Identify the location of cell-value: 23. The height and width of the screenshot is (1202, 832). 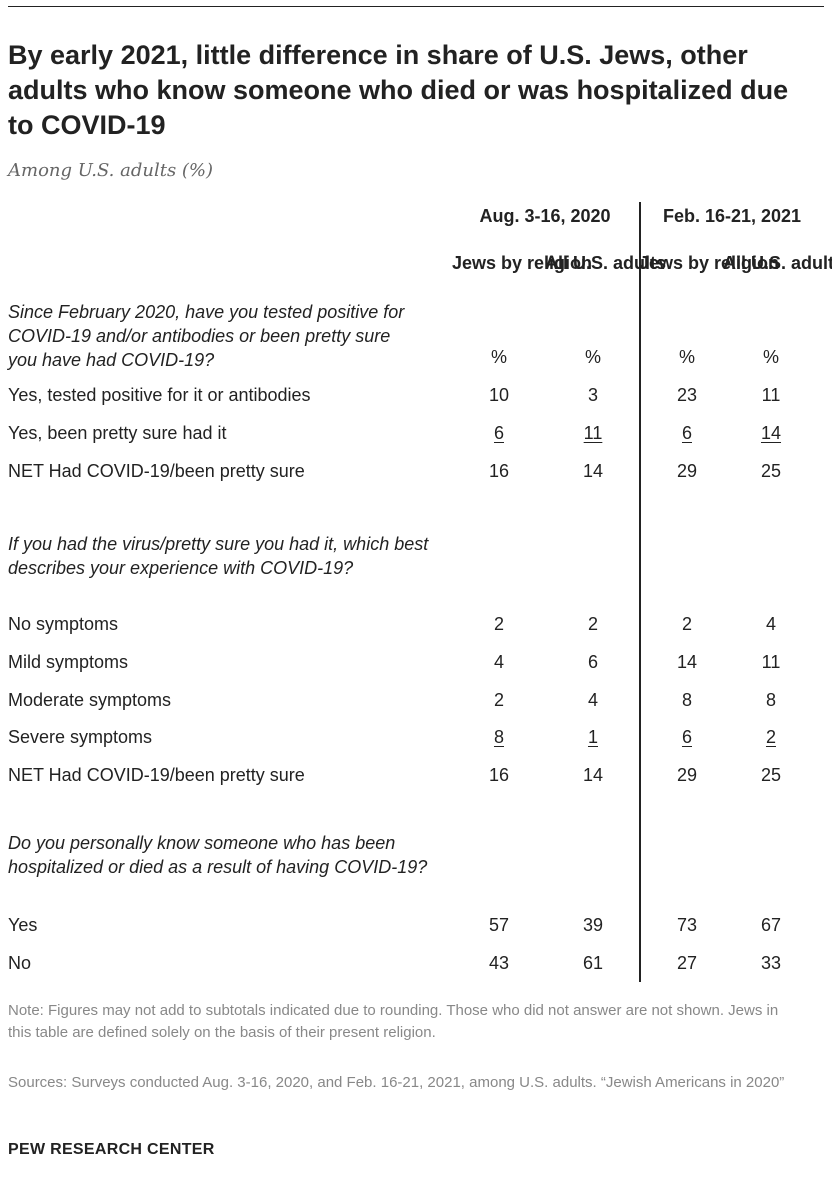
(687, 395).